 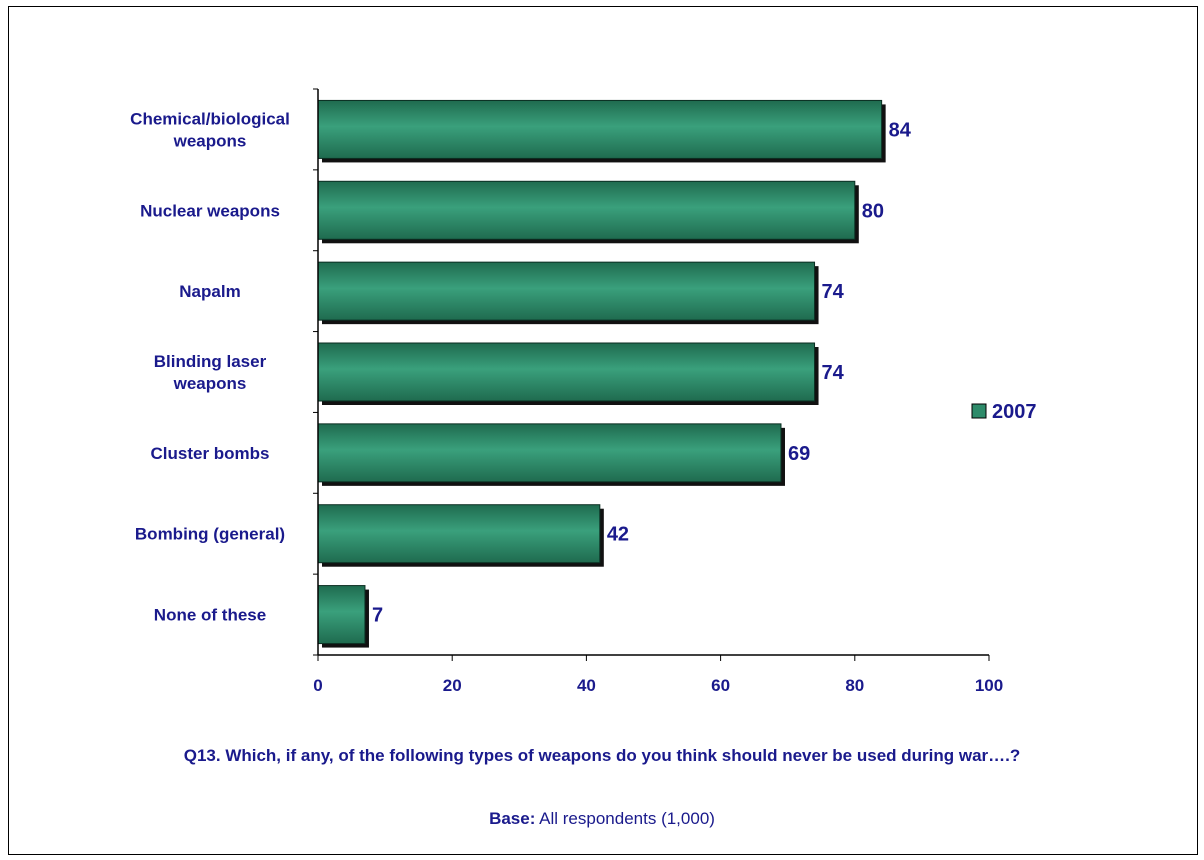 I want to click on x-tick-label: 40, so click(x=586, y=685).